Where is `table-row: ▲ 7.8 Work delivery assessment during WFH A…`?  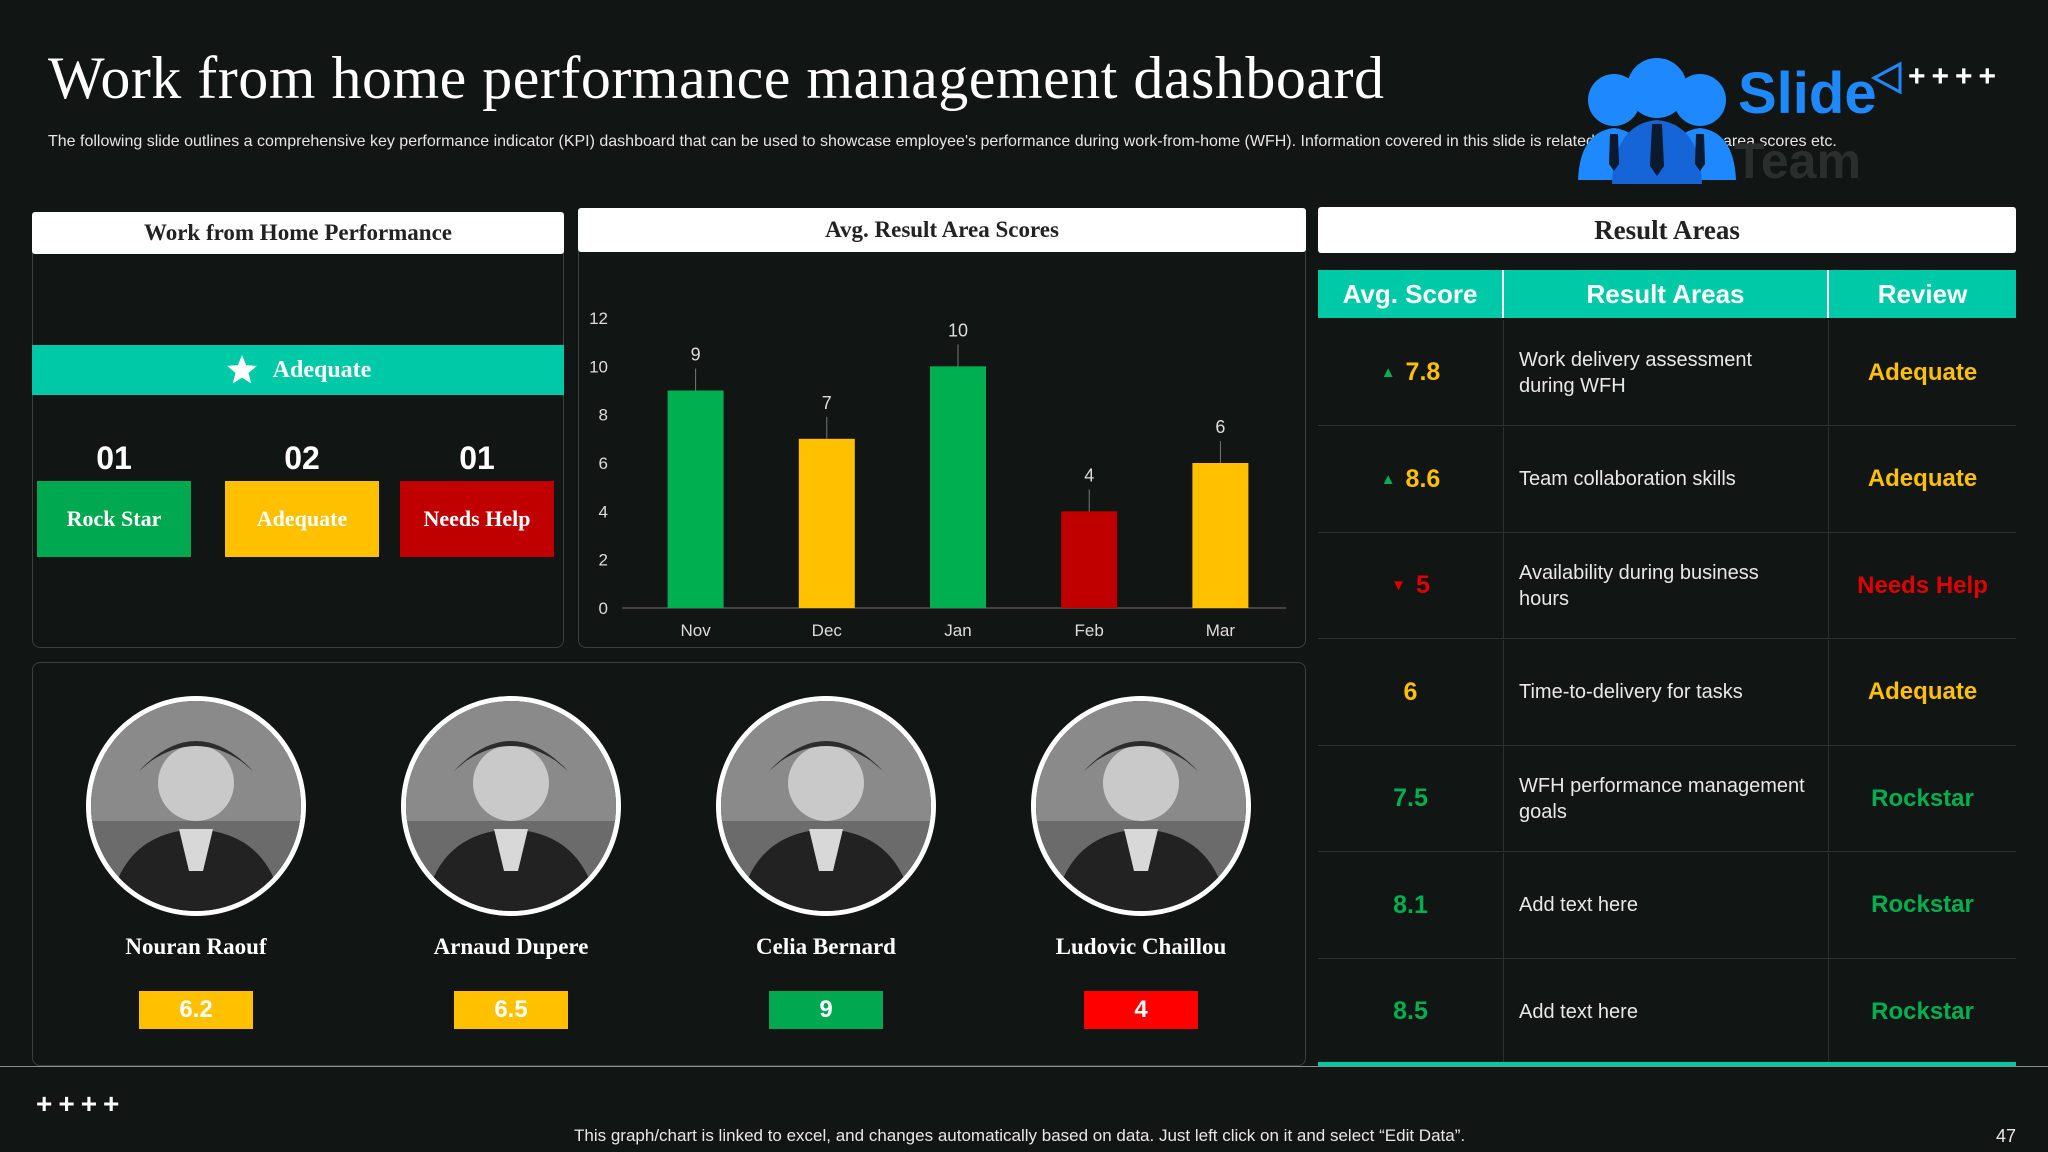
table-row: ▲ 7.8 Work delivery assessment during WFH A… is located at coordinates (1667, 373).